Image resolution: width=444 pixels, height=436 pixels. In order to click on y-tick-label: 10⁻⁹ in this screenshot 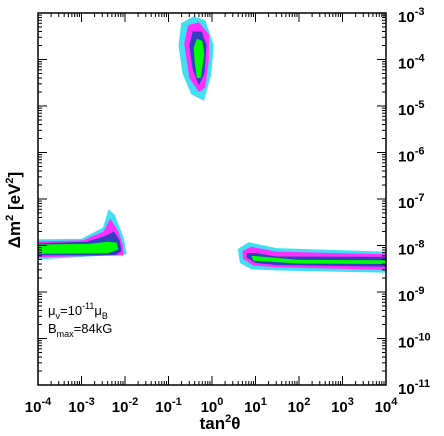, I will do `click(411, 295)`.